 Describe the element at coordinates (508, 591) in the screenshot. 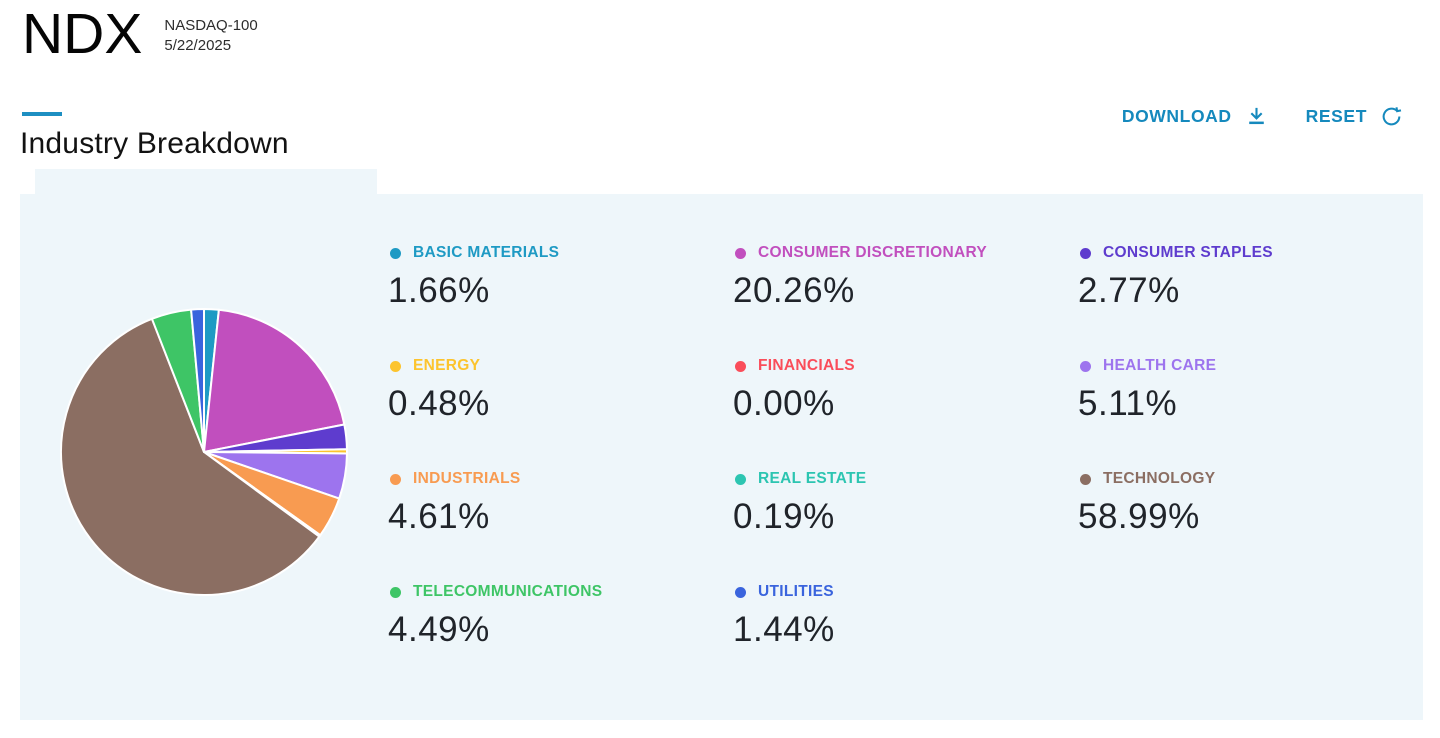

I see `legend-label: TELECOMMUNICATIONS` at that location.